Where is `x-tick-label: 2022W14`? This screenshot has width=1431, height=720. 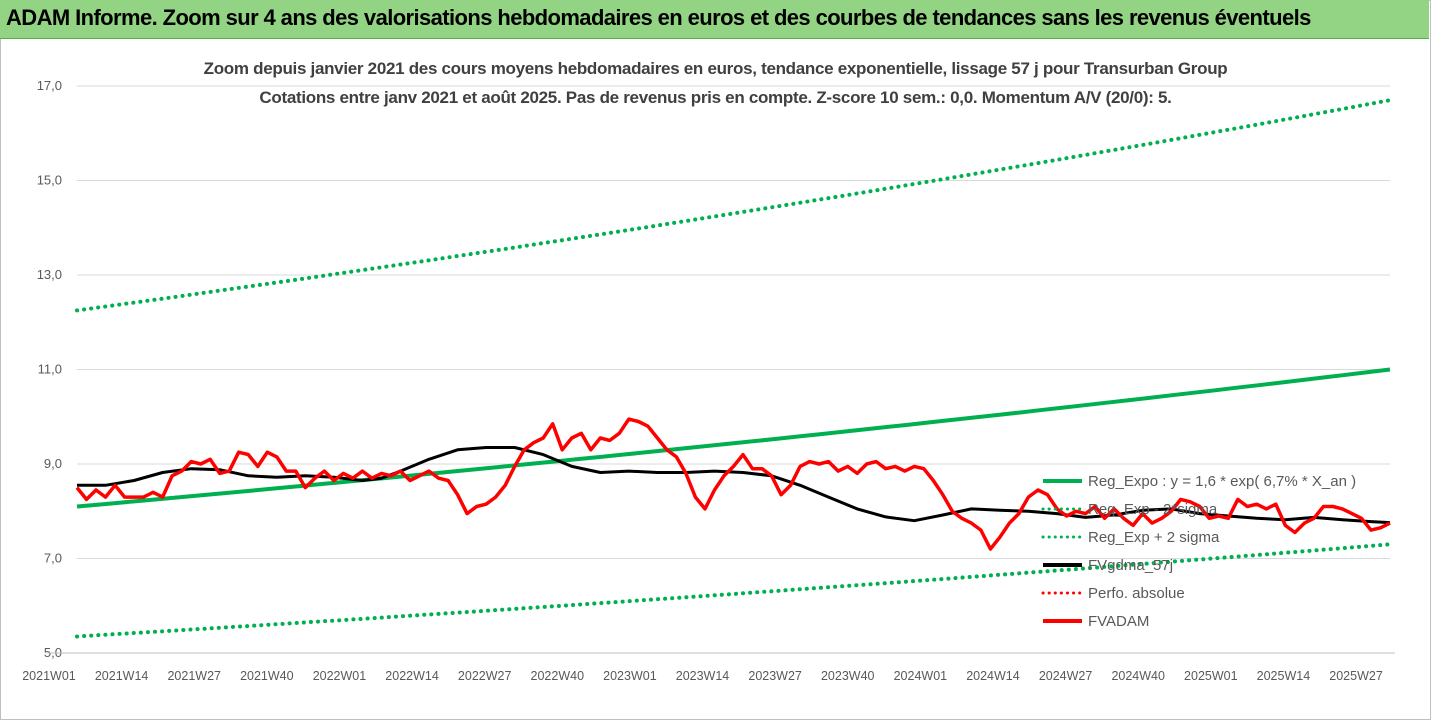 x-tick-label: 2022W14 is located at coordinates (412, 676).